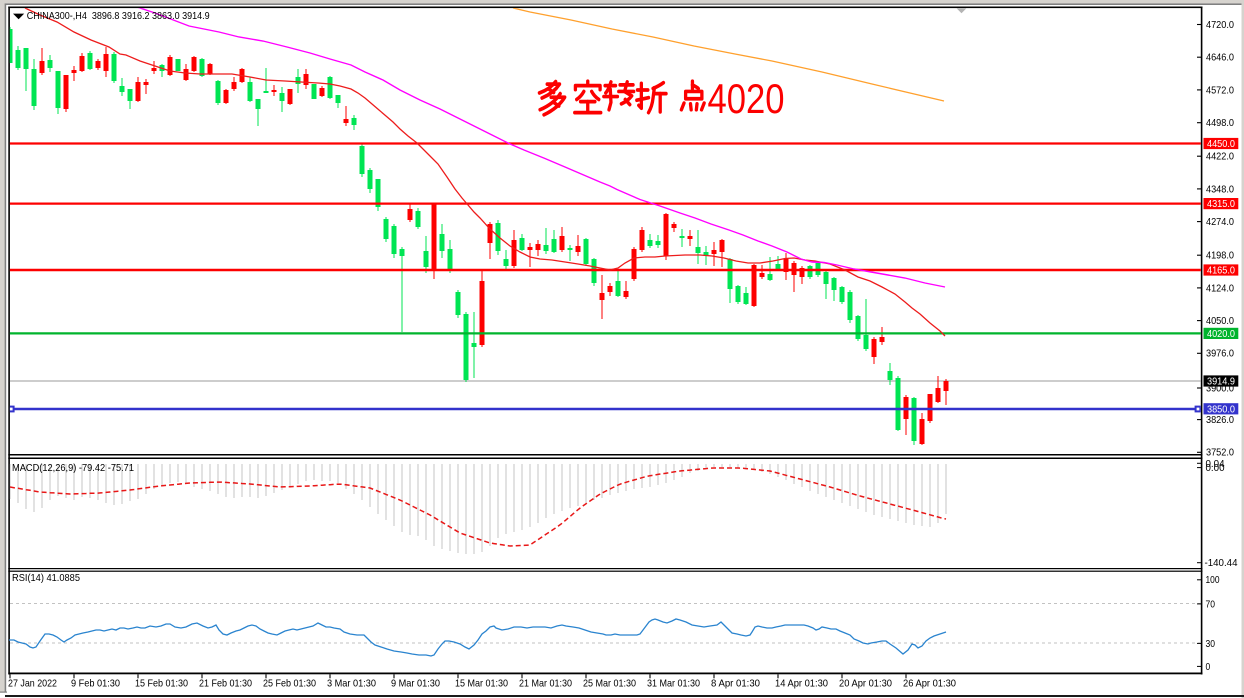 Image resolution: width=1244 pixels, height=698 pixels. I want to click on svg-text: 4422.0, so click(1220, 157).